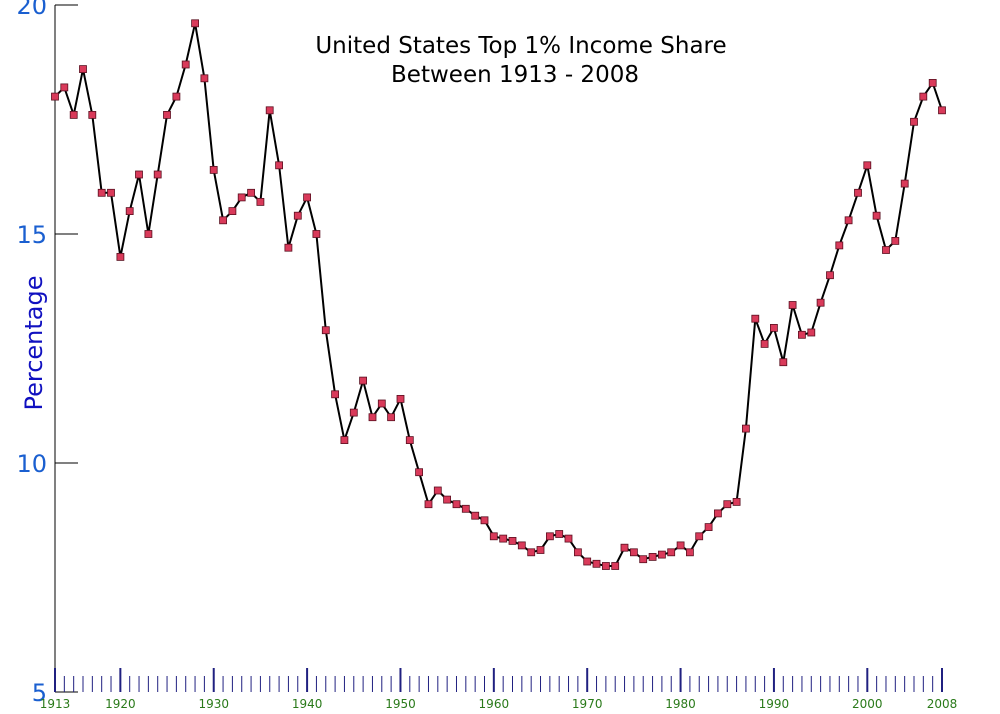 This screenshot has height=714, width=1000. Describe the element at coordinates (31, 10) in the screenshot. I see `y-tick-label: 20` at that location.